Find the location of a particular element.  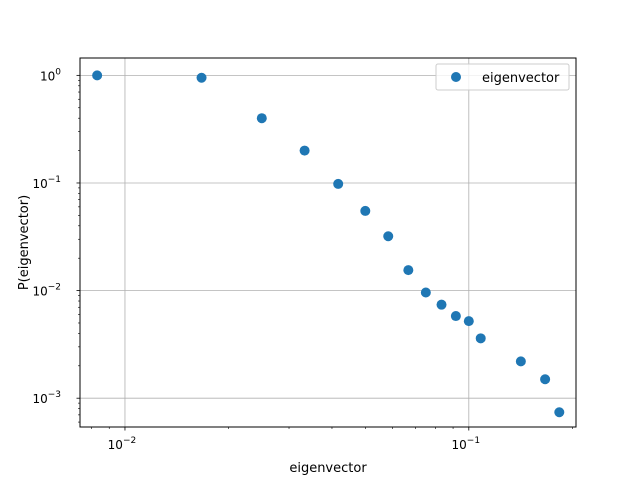

y-axis-label: P(eigenvector) is located at coordinates (24, 242).